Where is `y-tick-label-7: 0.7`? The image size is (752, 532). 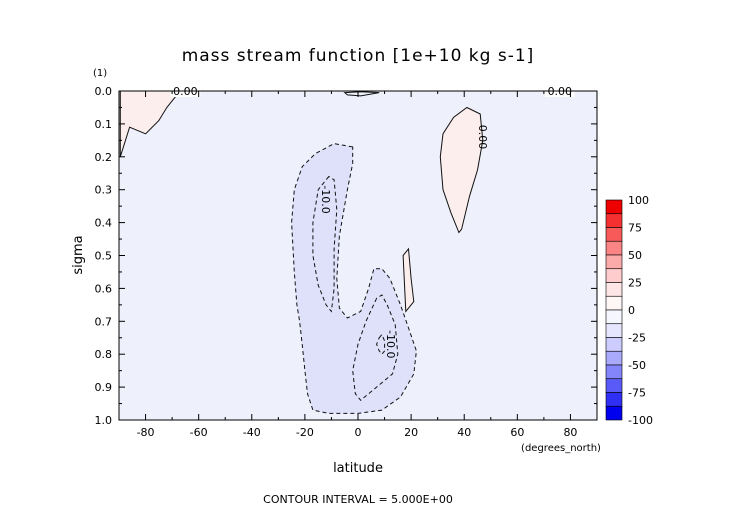
y-tick-label-7: 0.7 is located at coordinates (104, 321).